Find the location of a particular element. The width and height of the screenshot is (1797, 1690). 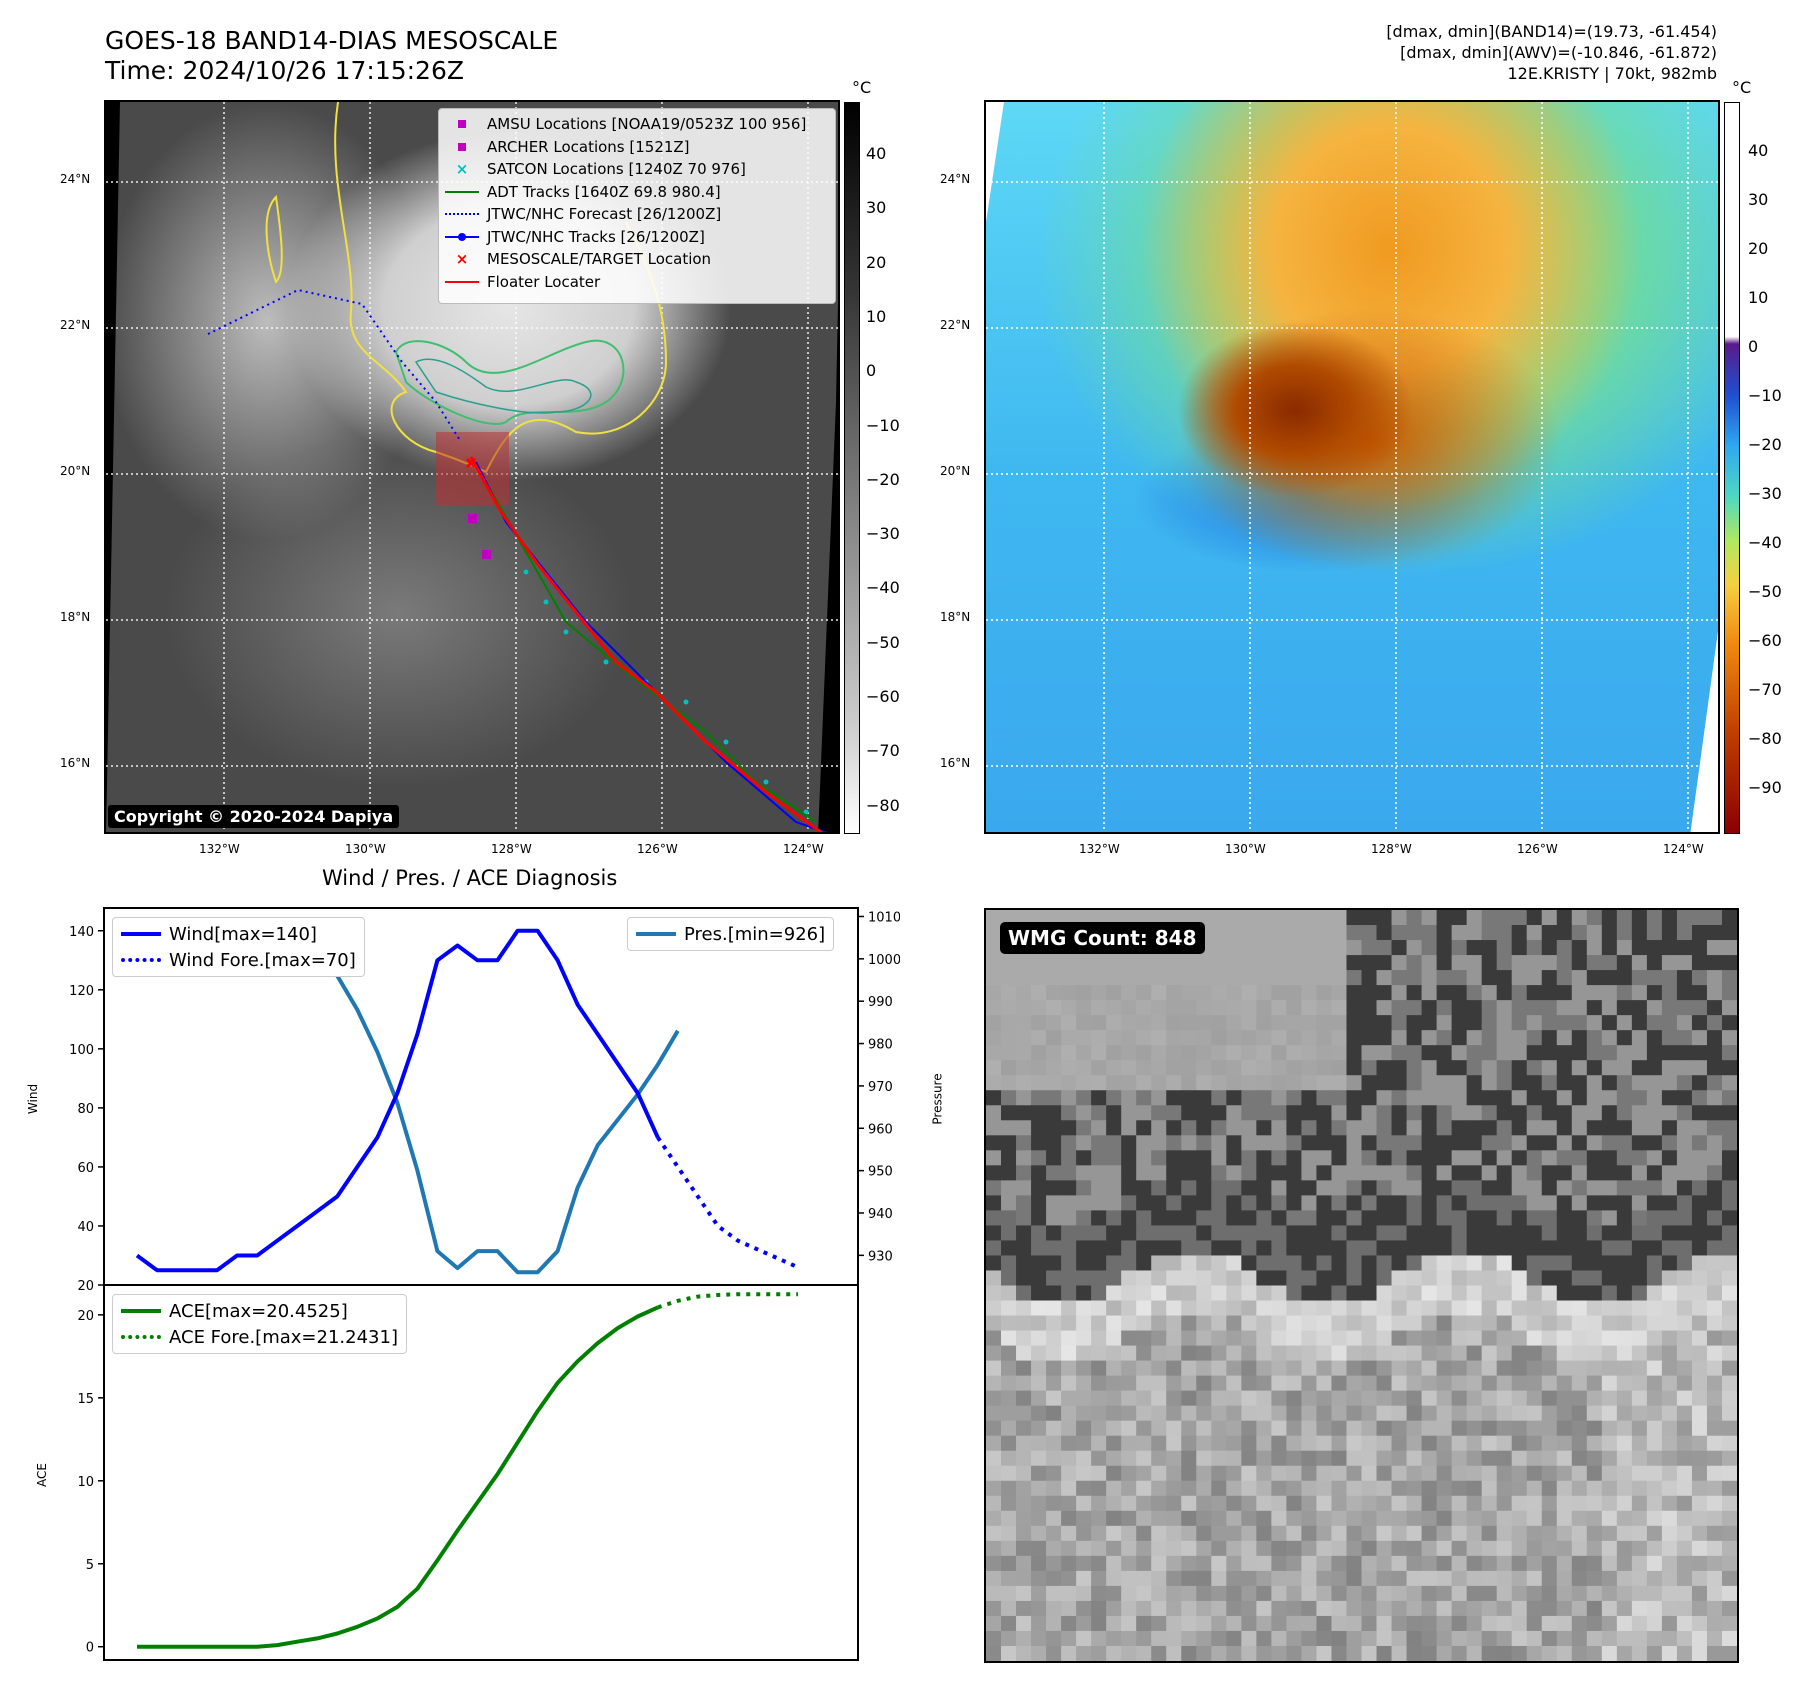

legend-label: JTWC/NHC Tracks [26/1200Z] is located at coordinates (596, 236).